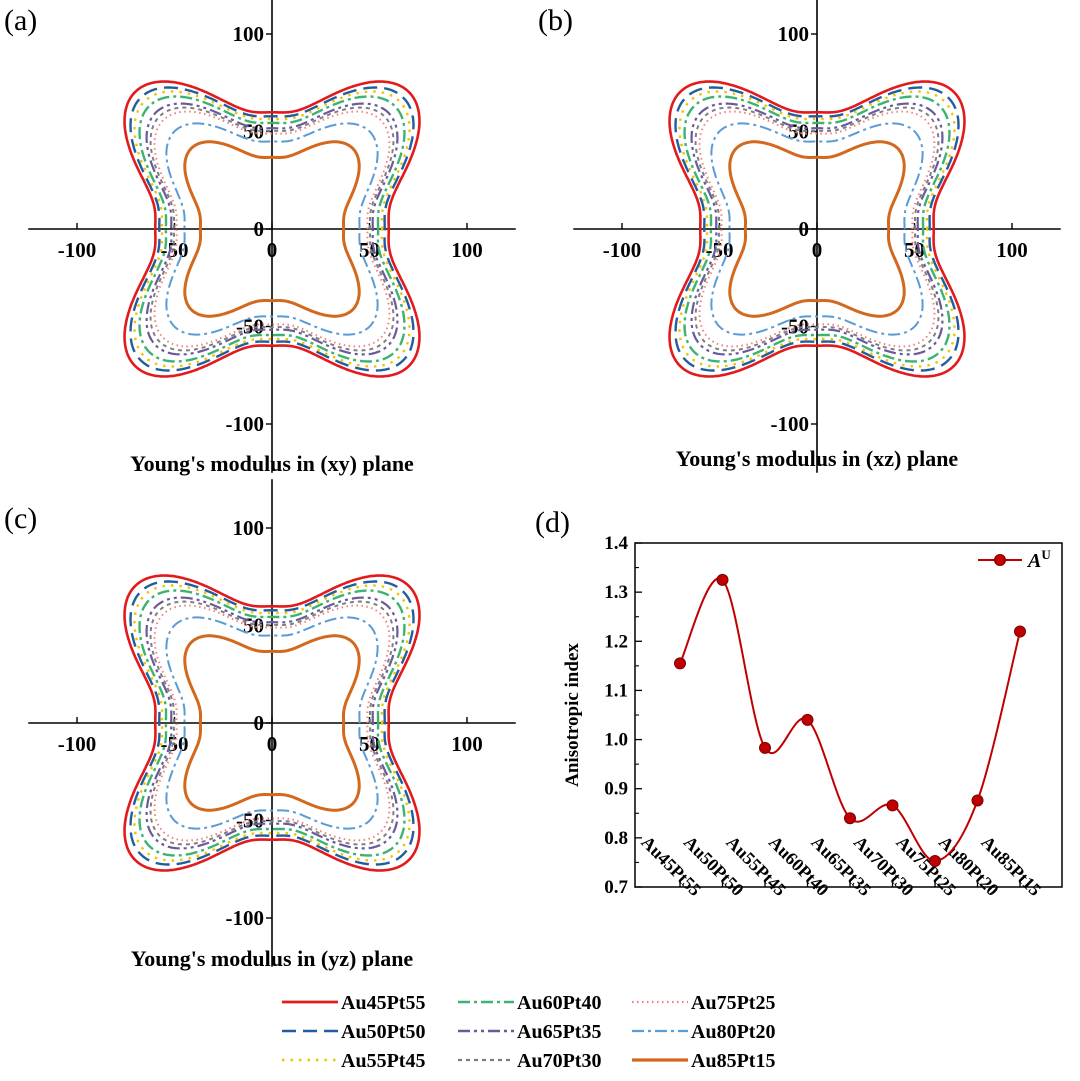  What do you see at coordinates (383, 1032) in the screenshot?
I see `legend-label-au50pt50: Au50Pt50` at bounding box center [383, 1032].